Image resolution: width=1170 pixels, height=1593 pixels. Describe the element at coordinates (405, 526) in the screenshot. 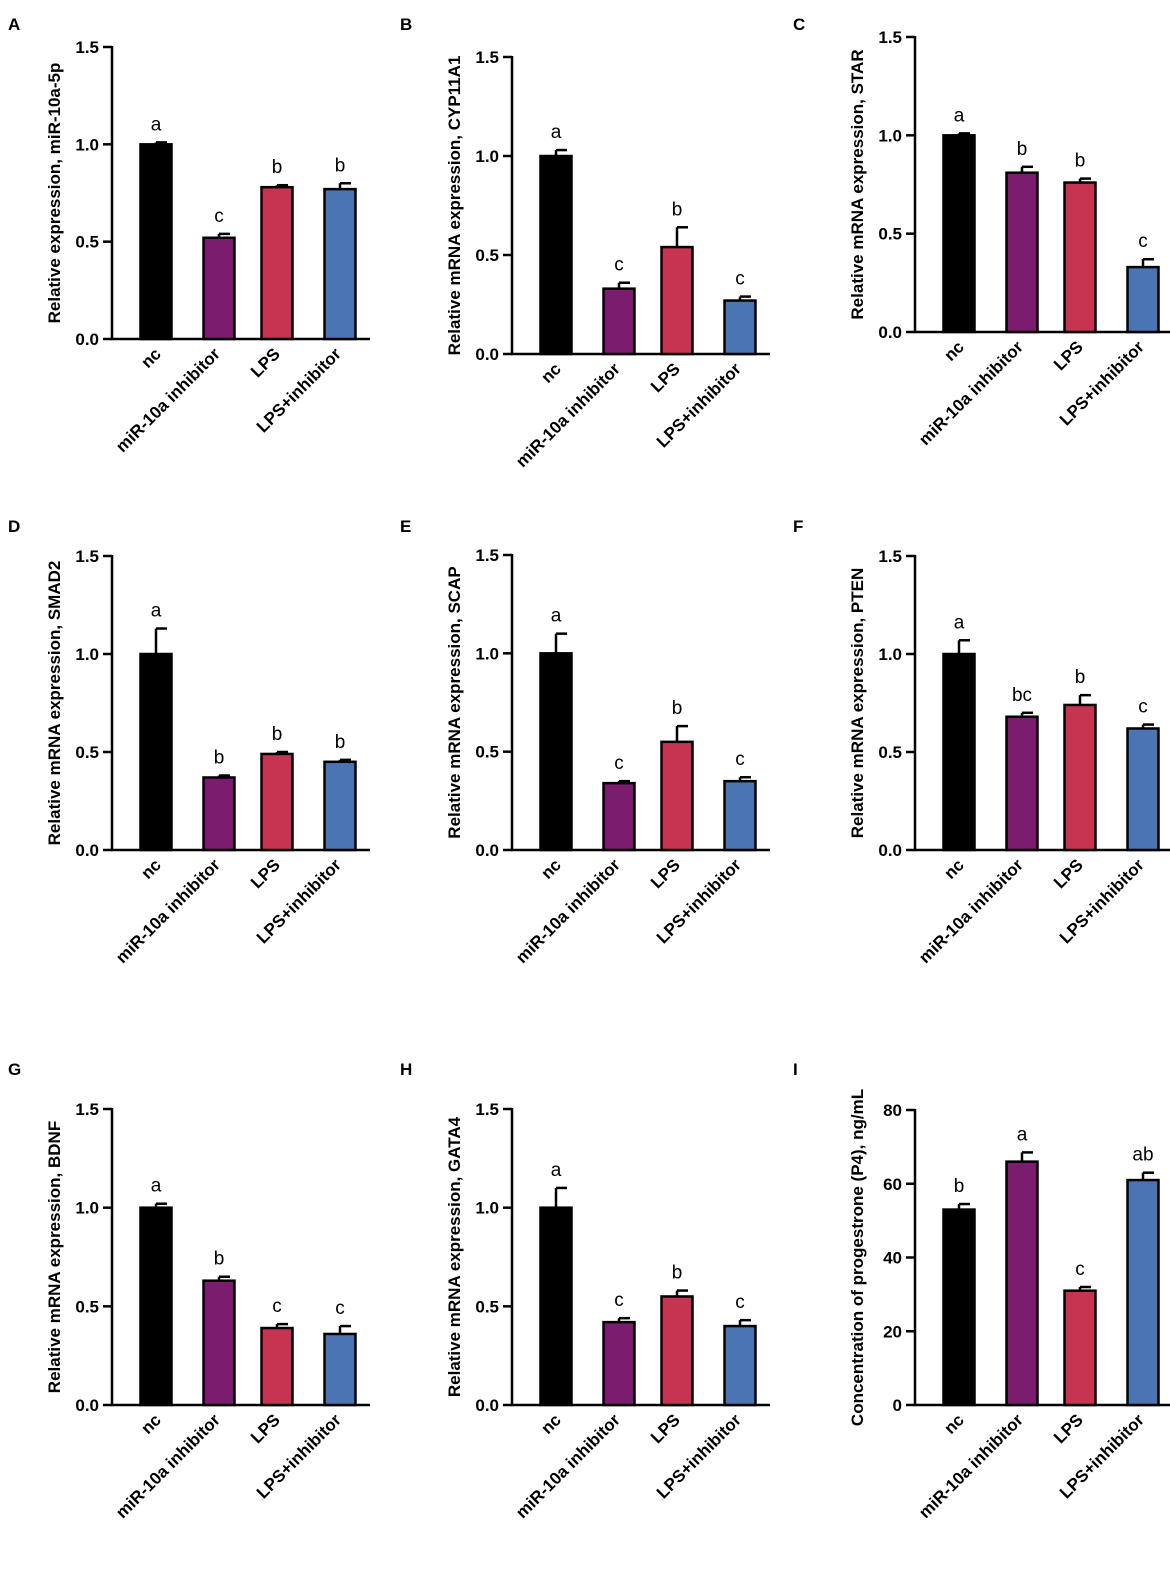

I see `panel-letter: E` at that location.